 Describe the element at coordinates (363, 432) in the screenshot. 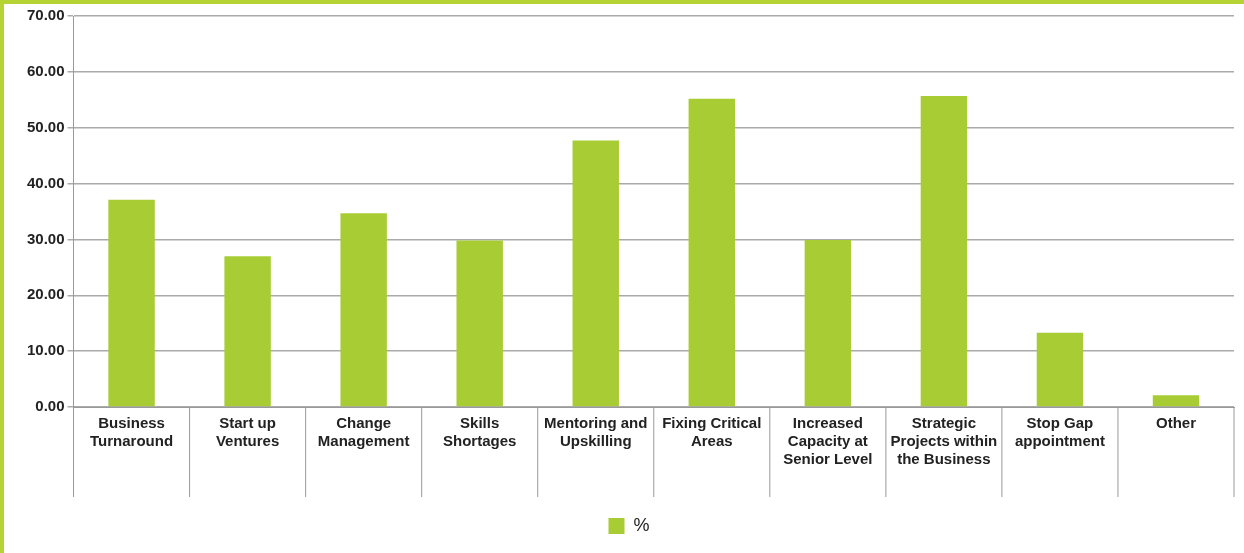

I see `x-tick-label: Change Management` at that location.